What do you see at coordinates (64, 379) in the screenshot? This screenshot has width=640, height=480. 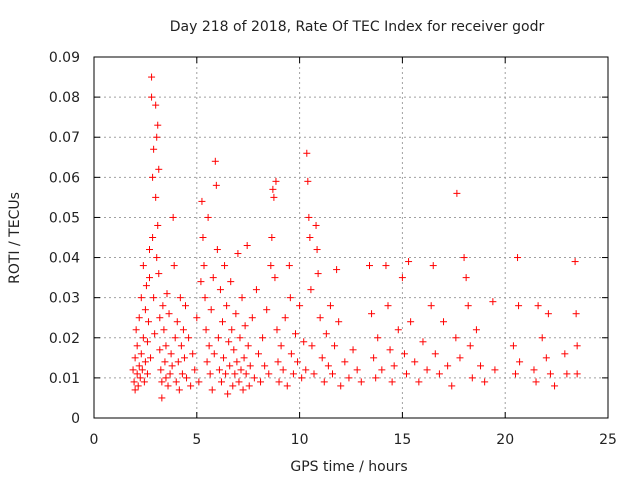 I see `y-tick-label: 0.01` at bounding box center [64, 379].